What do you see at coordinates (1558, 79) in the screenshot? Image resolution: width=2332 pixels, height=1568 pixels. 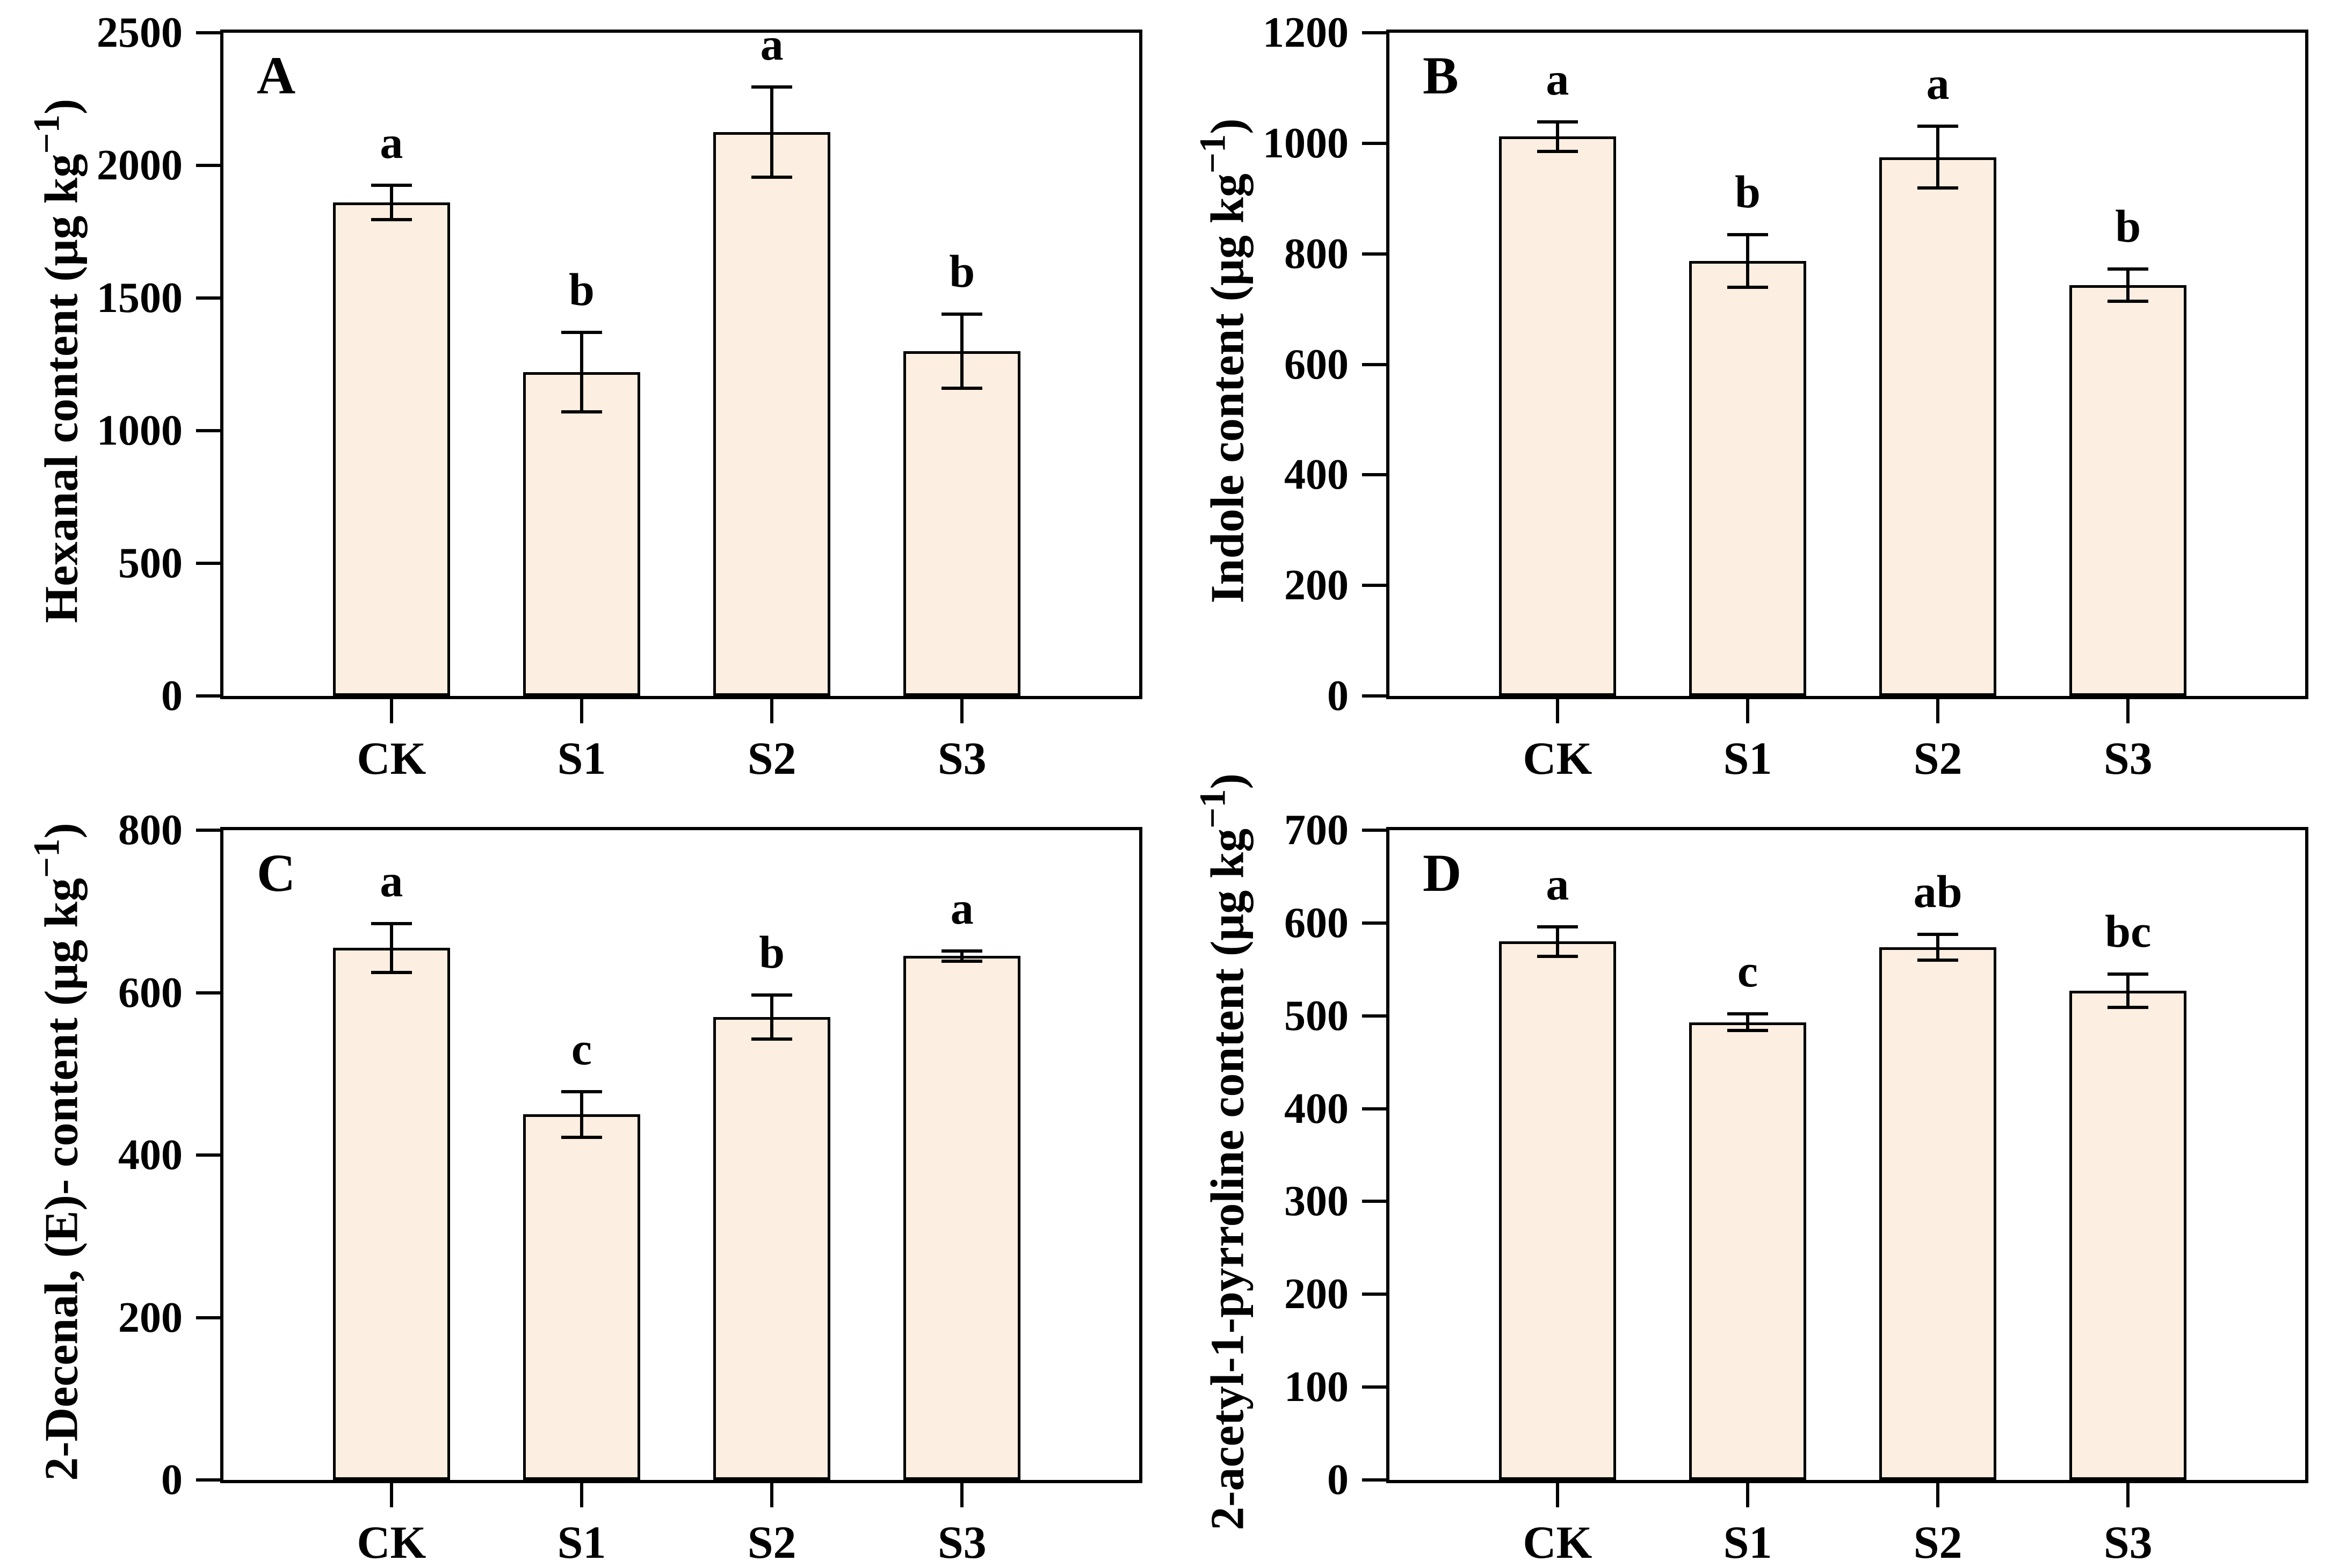 I see `significance-letter: a` at bounding box center [1558, 79].